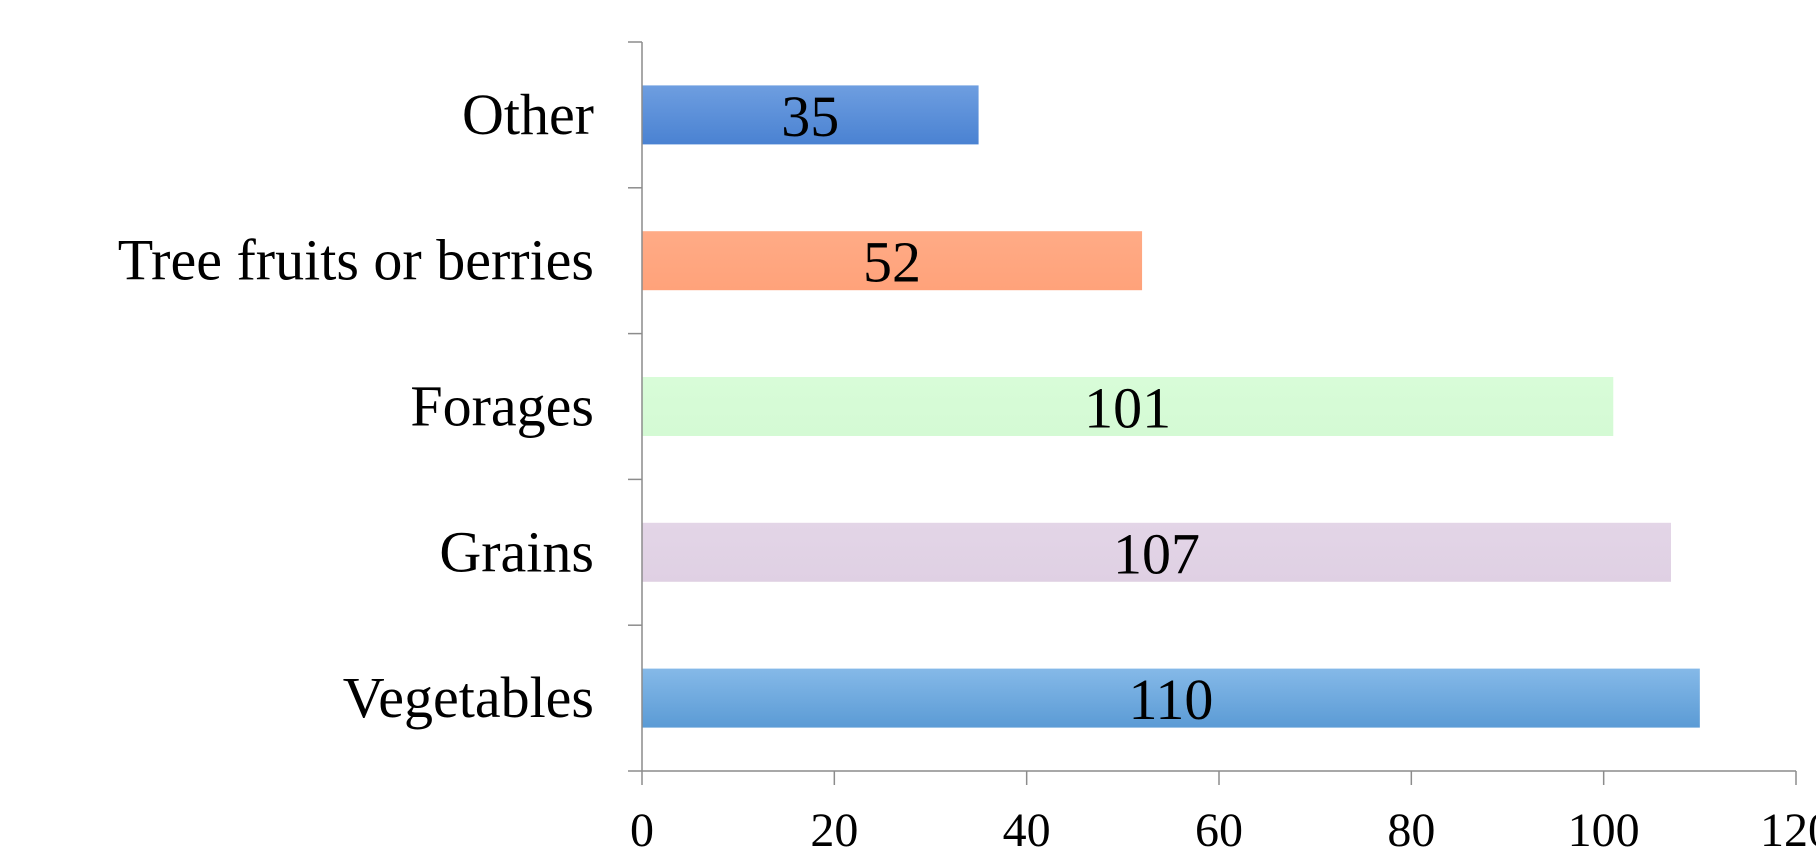  I want to click on bar-other, so click(810, 115).